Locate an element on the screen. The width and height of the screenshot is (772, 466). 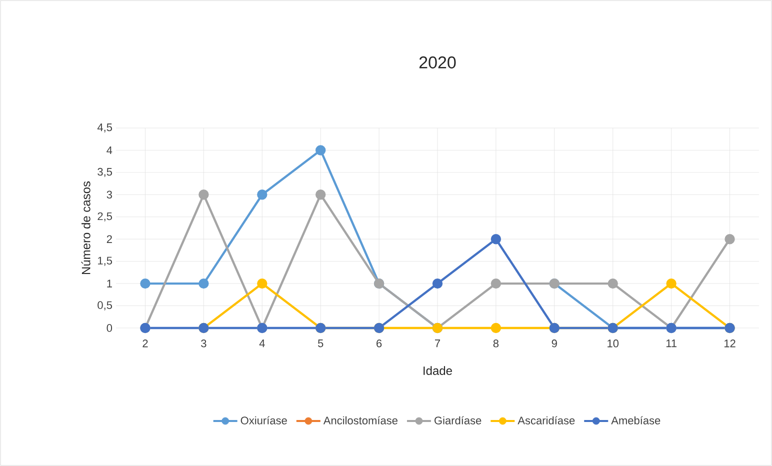
y-tick-label: 3,5 is located at coordinates (105, 172).